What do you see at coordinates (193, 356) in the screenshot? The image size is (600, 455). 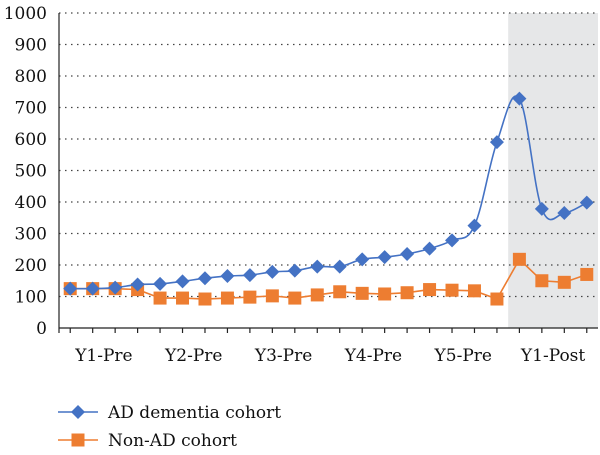 I see `x-tick-label: Y2-Pre` at bounding box center [193, 356].